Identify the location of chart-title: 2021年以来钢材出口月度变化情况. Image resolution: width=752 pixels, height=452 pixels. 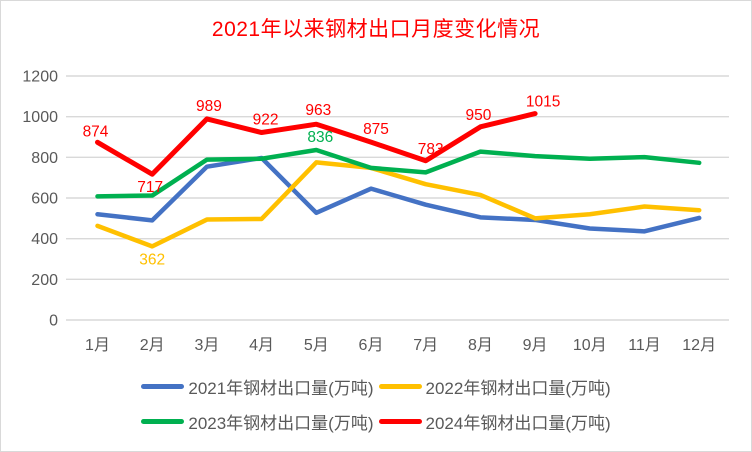
(376, 29).